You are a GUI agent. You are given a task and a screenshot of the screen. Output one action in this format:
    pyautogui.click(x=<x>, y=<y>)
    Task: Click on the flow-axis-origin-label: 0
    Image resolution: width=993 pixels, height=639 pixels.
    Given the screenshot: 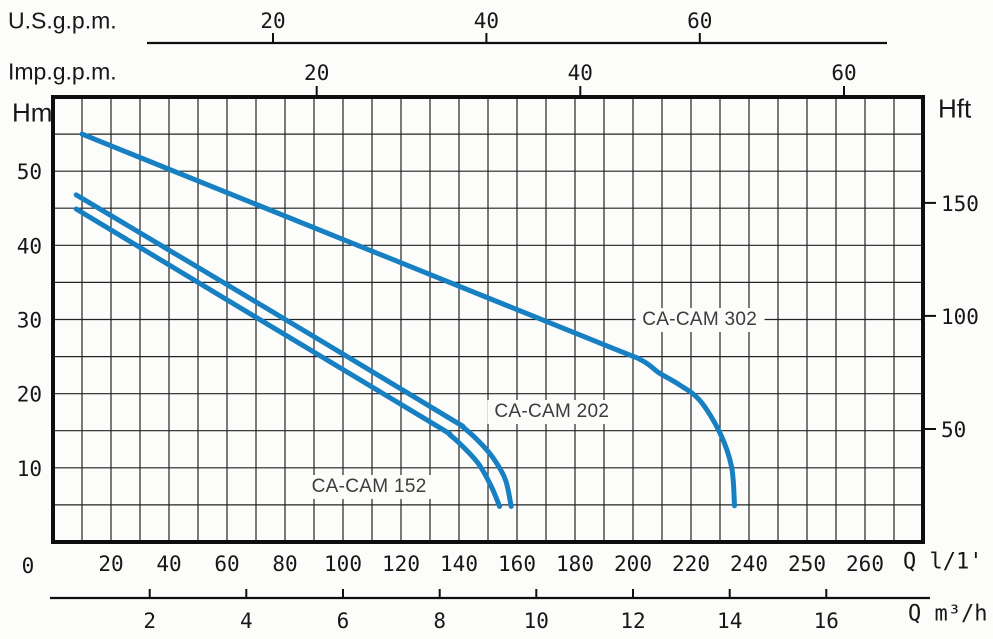 What is the action you would take?
    pyautogui.click(x=28, y=566)
    